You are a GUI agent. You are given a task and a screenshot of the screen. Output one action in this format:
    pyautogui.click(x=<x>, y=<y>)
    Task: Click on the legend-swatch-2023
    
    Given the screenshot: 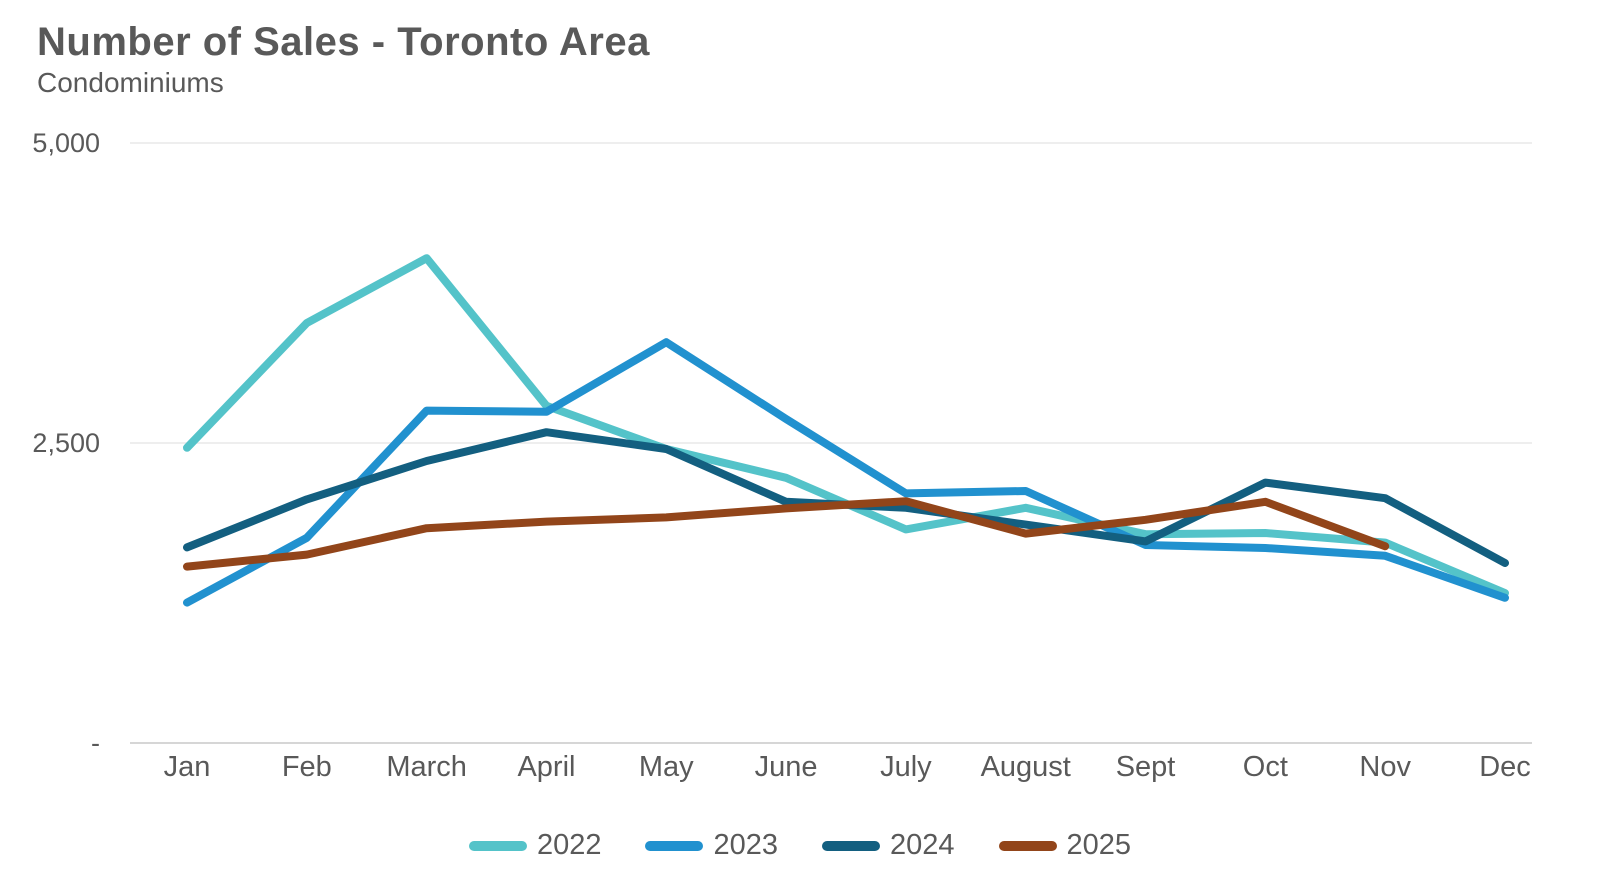 What is the action you would take?
    pyautogui.click(x=674, y=845)
    